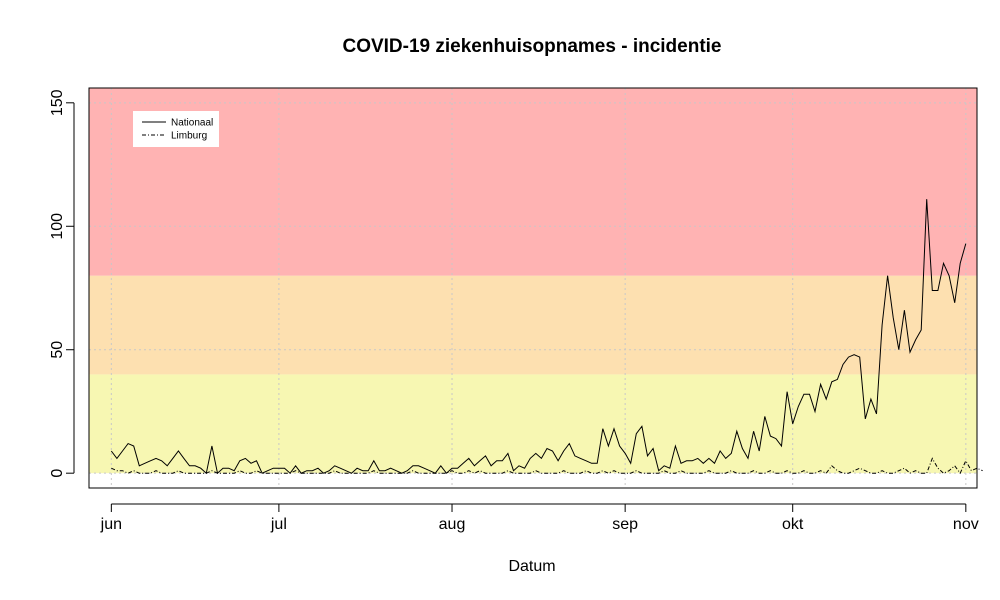  What do you see at coordinates (57, 473) in the screenshot?
I see `y-tick-label-0: 0` at bounding box center [57, 473].